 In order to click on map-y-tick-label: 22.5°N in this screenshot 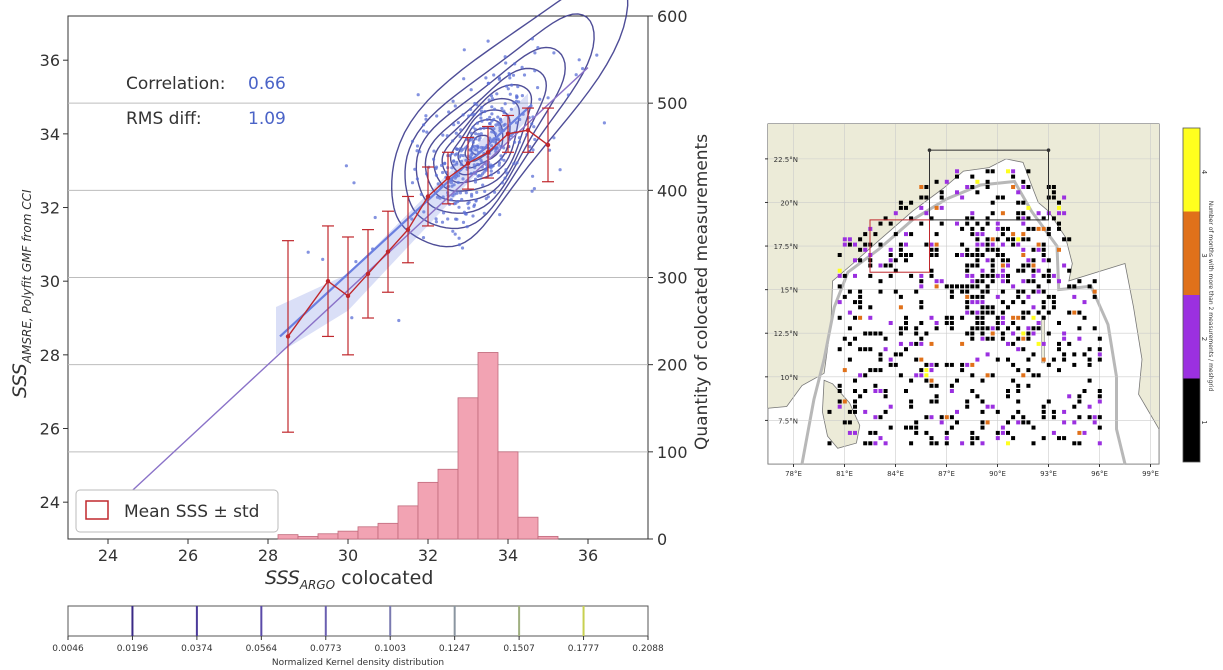, I will do `click(786, 160)`.